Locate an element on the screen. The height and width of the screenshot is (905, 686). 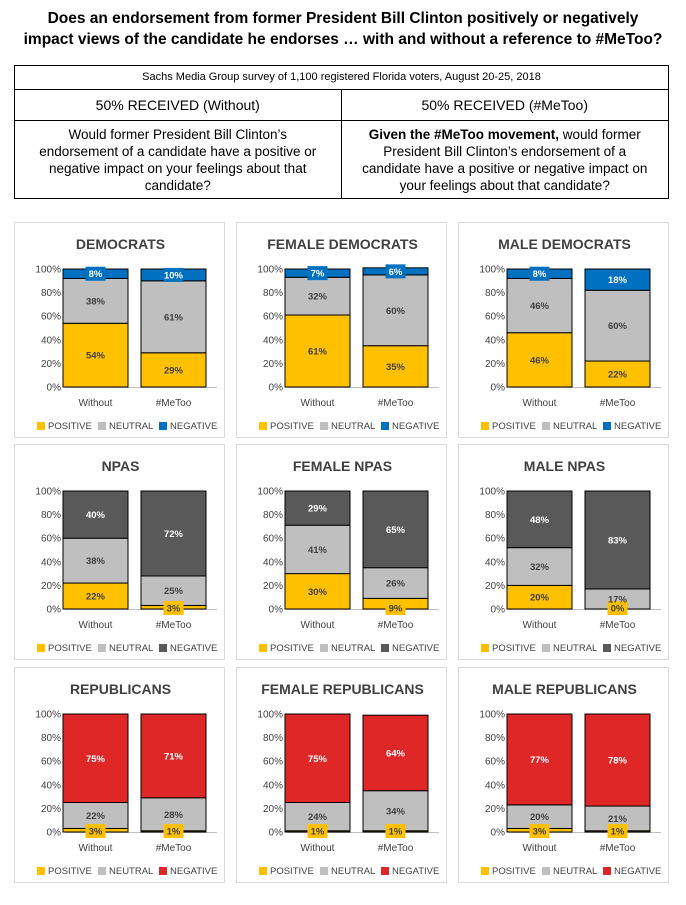
data-label: 32% is located at coordinates (540, 567).